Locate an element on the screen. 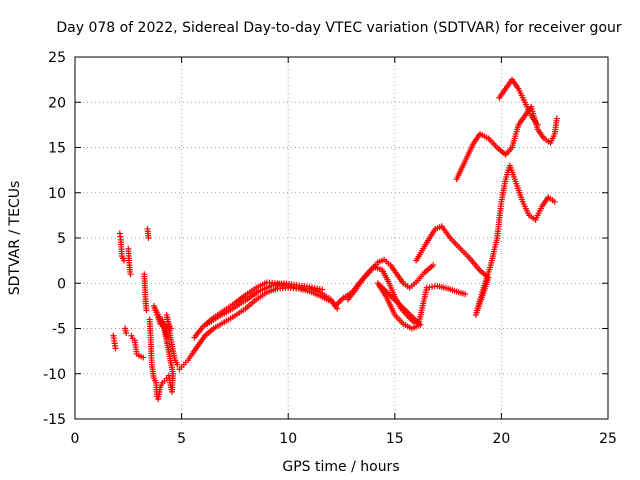 This screenshot has width=640, height=480. y-tick-label: 20 is located at coordinates (57, 103).